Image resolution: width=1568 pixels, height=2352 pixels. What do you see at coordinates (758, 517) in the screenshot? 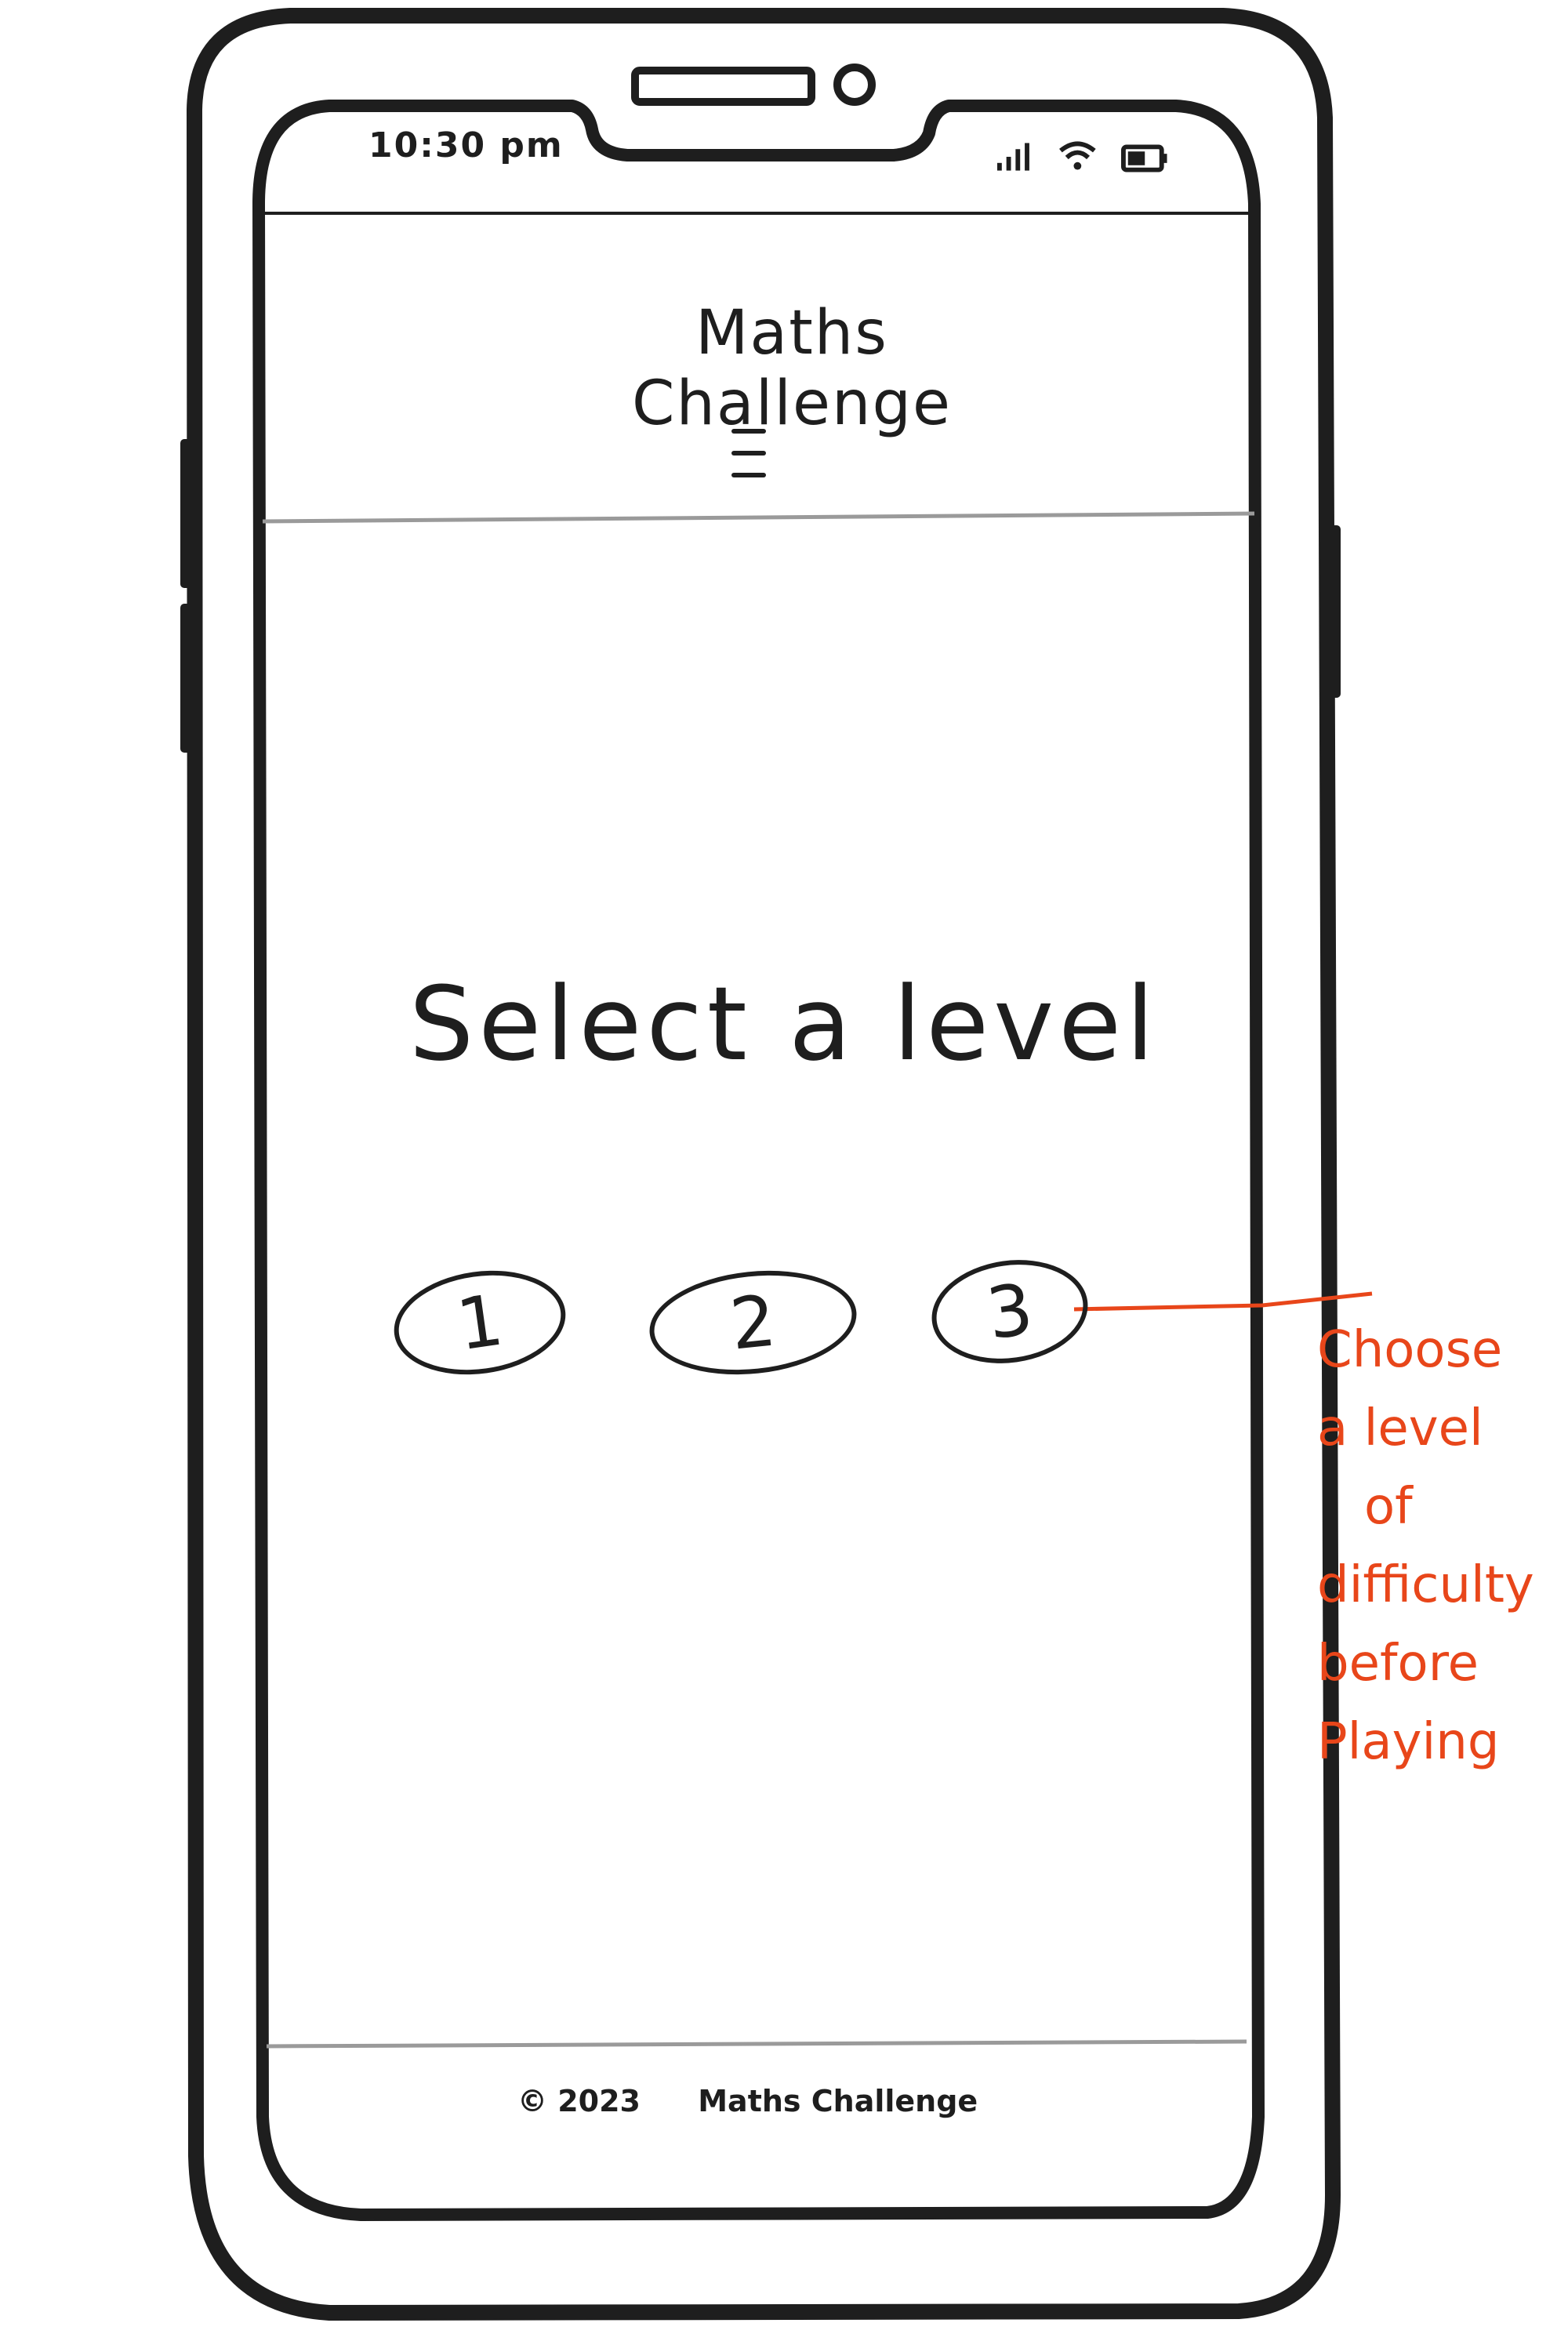
I see `header-divider` at bounding box center [758, 517].